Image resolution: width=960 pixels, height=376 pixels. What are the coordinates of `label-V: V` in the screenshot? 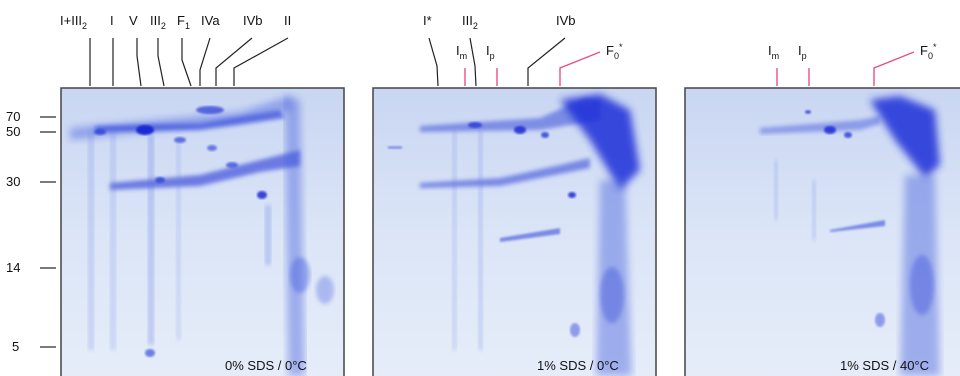 It's located at (133, 20).